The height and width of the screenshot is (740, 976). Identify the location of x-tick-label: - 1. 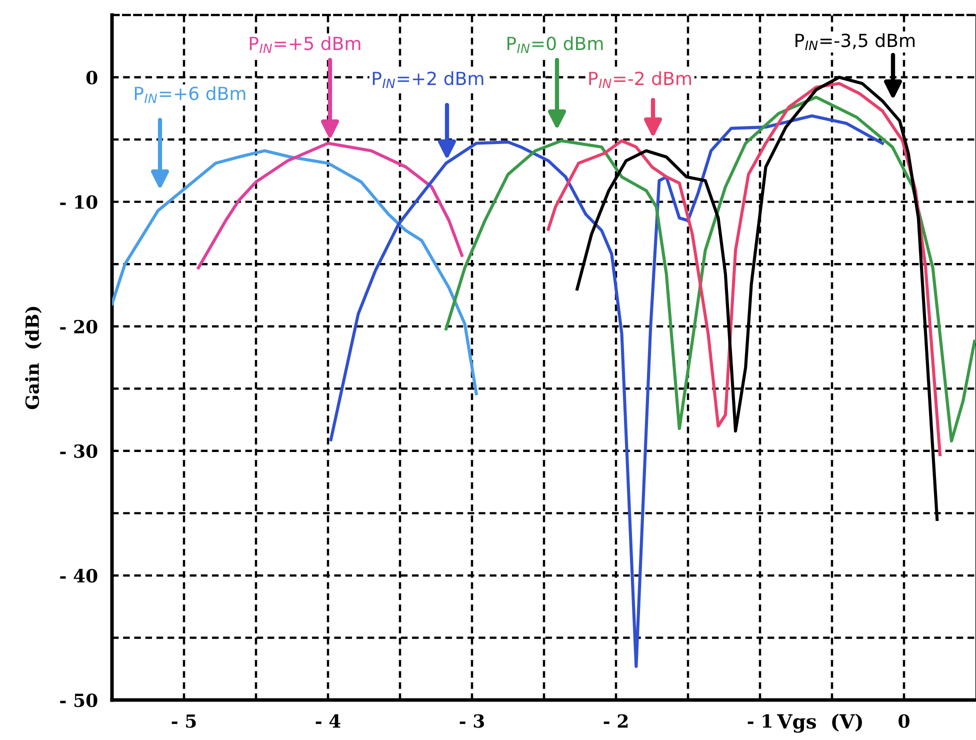
(760, 721).